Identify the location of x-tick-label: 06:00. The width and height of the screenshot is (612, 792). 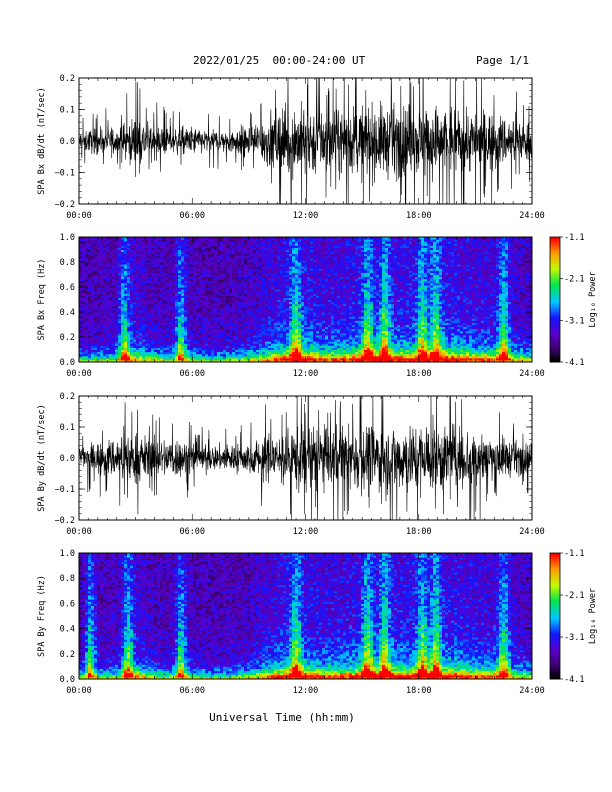
(192, 216).